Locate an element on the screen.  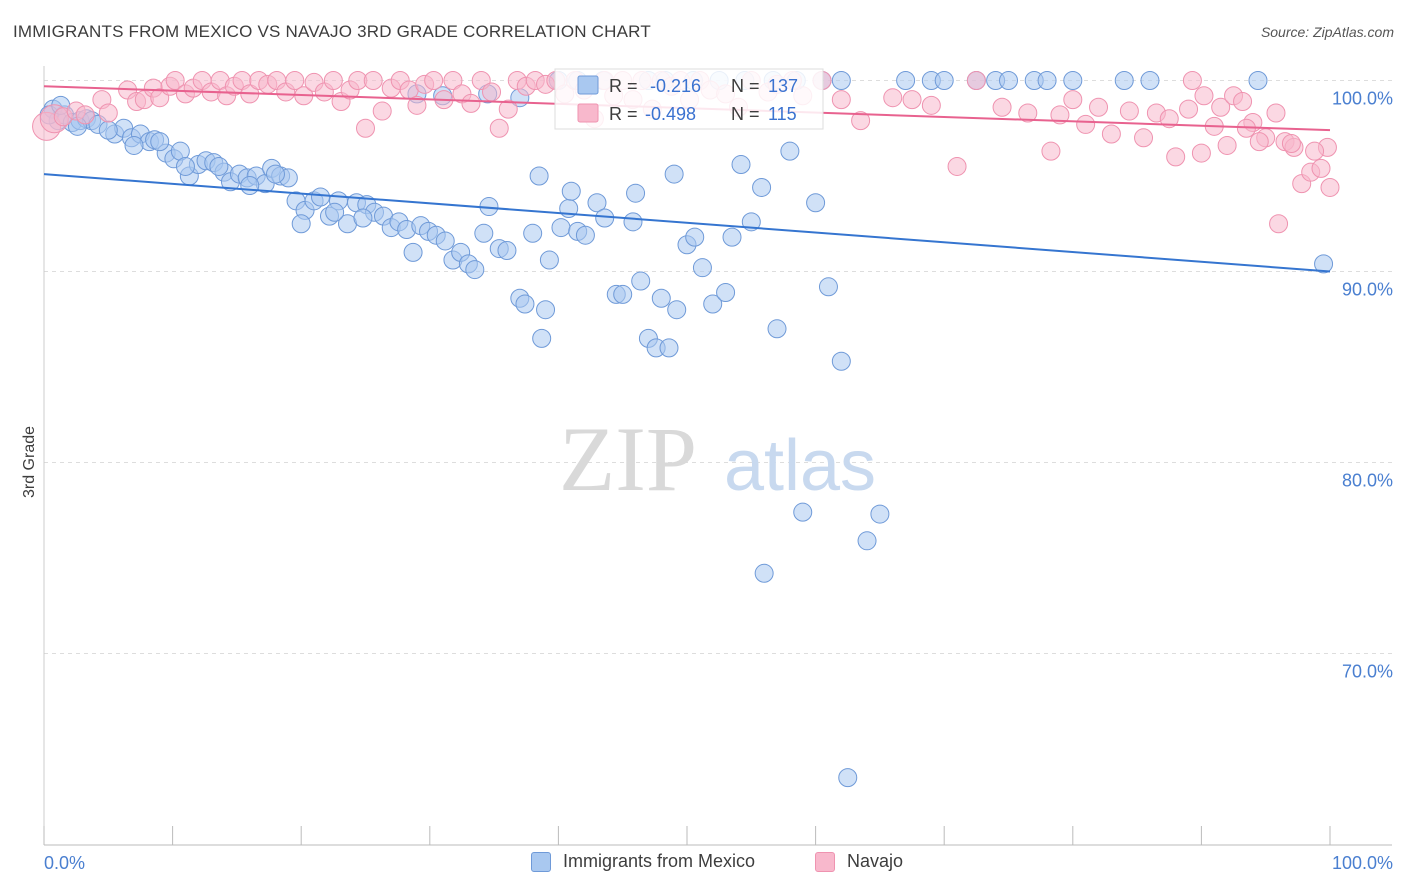
y-axis-label: 3rd Grade is located at coordinates (29, 462).